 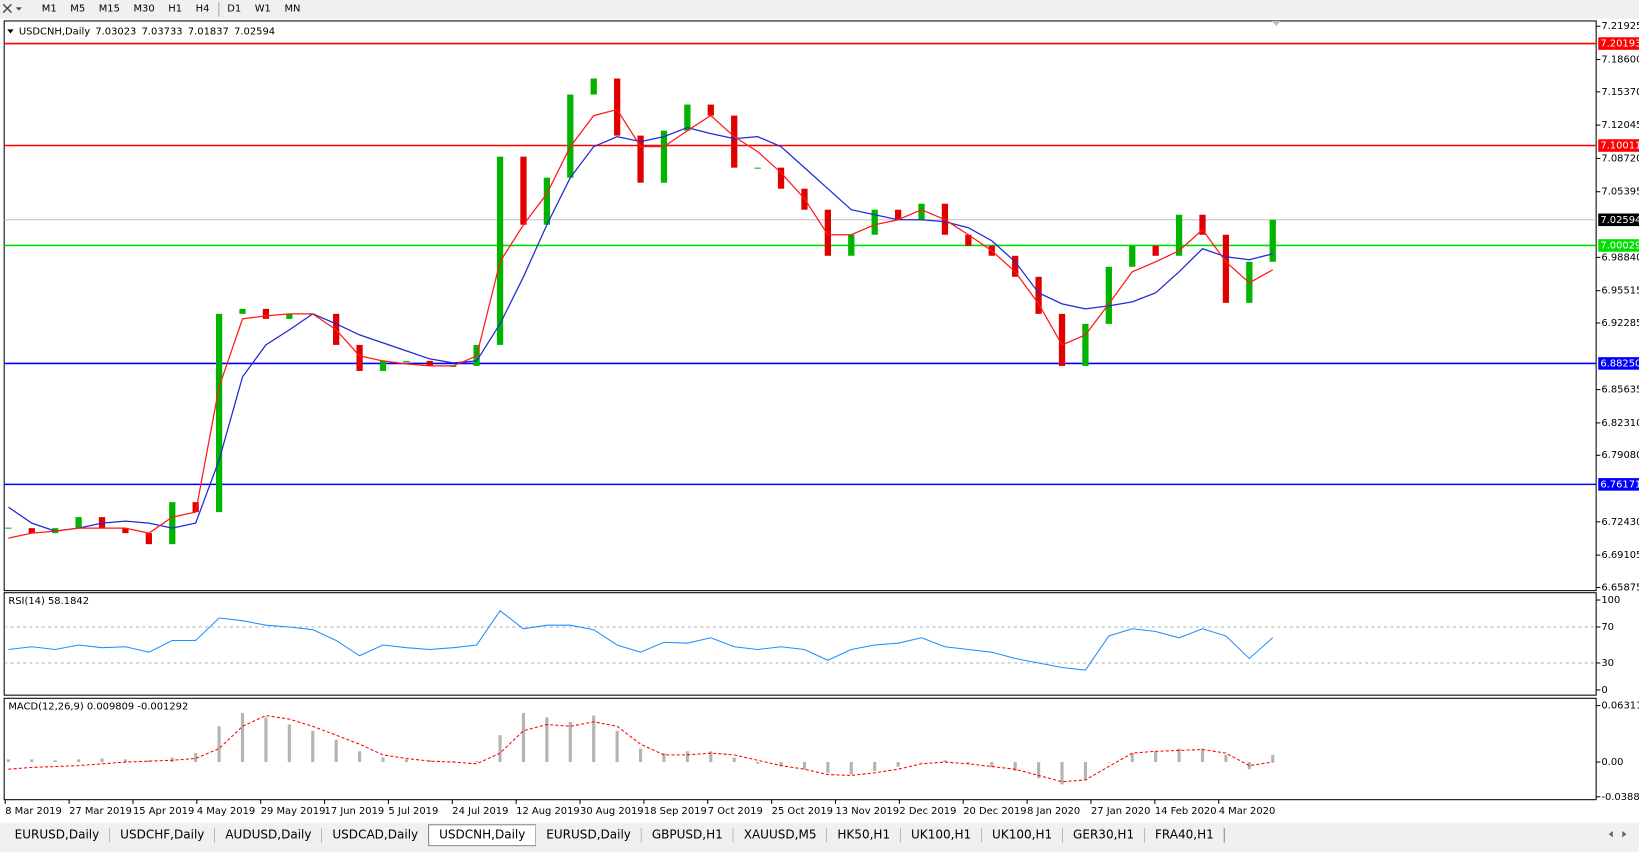 I want to click on rsi-panel, so click(x=800, y=644).